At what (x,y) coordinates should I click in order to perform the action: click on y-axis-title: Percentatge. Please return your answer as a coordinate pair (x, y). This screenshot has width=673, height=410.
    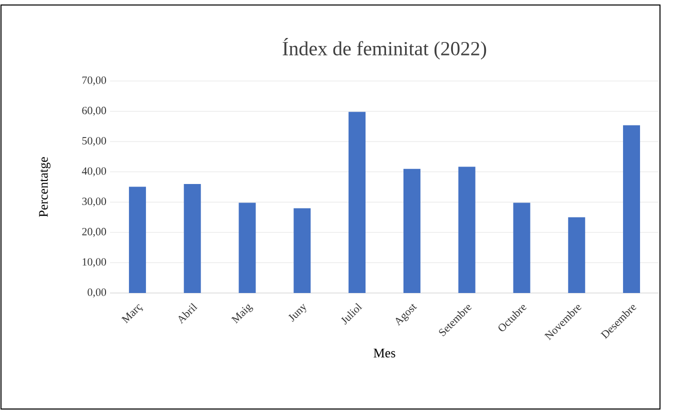
    Looking at the image, I should click on (44, 187).